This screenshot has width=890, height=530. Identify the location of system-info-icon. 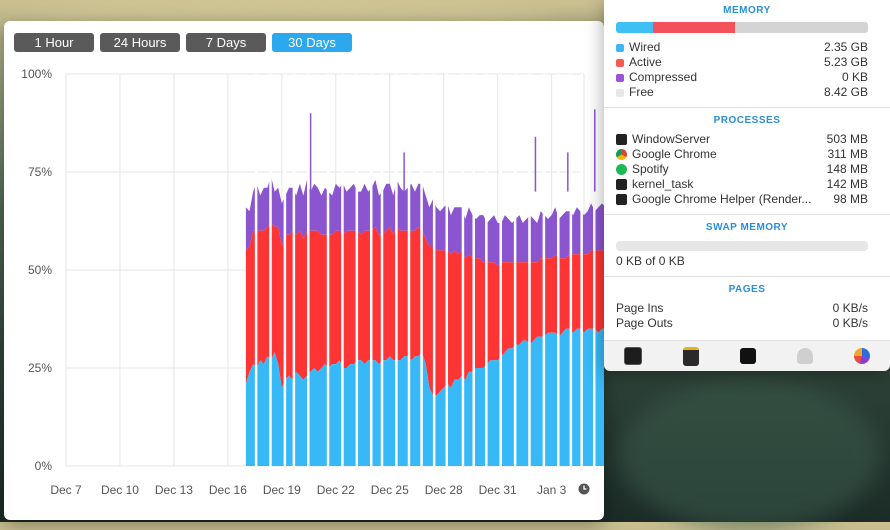
(861, 356).